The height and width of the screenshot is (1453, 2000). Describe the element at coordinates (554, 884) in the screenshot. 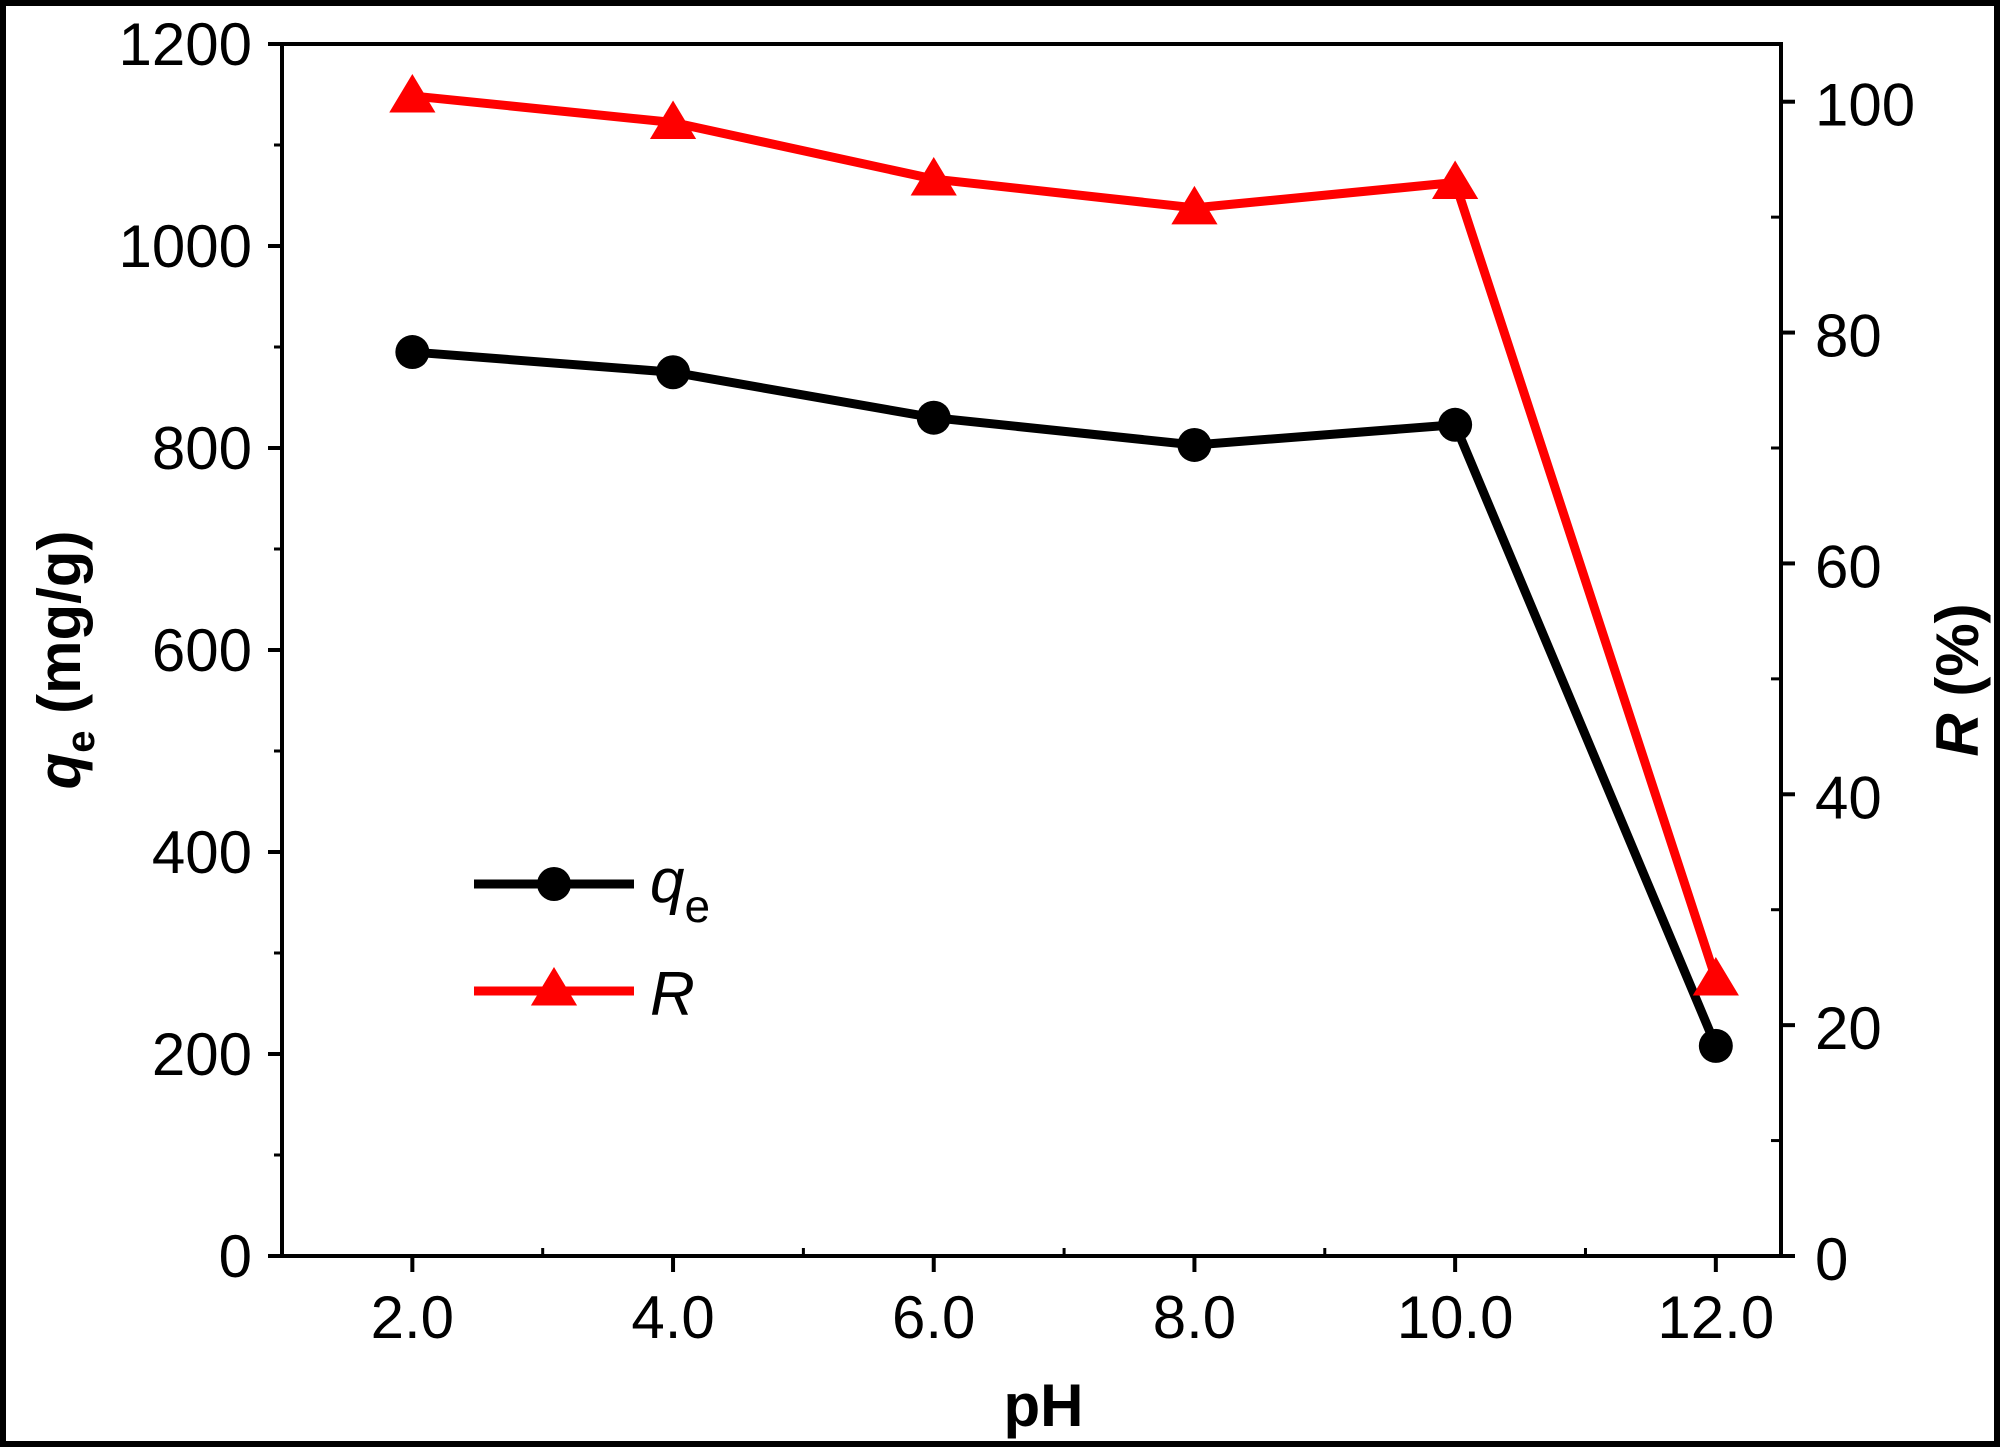

I see `legend-marker-qe` at that location.